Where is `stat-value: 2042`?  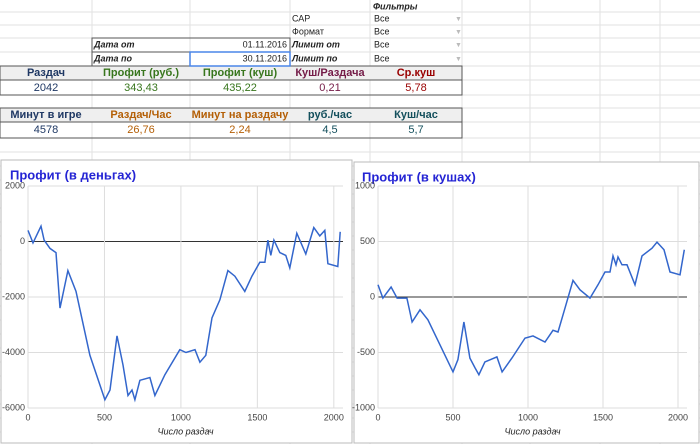
stat-value: 2042 is located at coordinates (46, 88).